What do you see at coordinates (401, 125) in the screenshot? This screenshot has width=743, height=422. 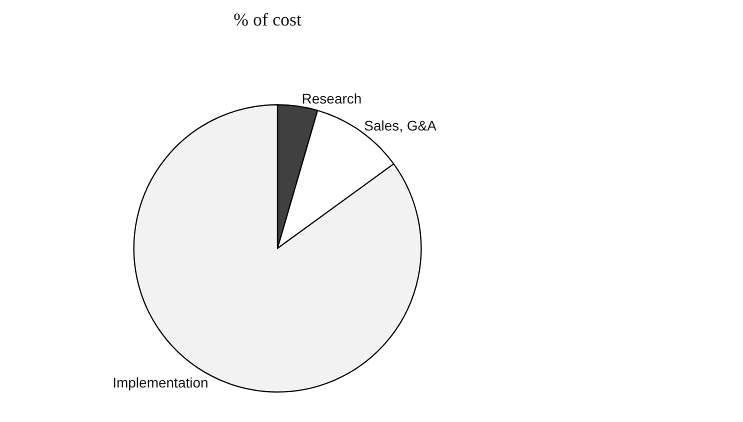 I see `slice-label: Sales, G&A` at bounding box center [401, 125].